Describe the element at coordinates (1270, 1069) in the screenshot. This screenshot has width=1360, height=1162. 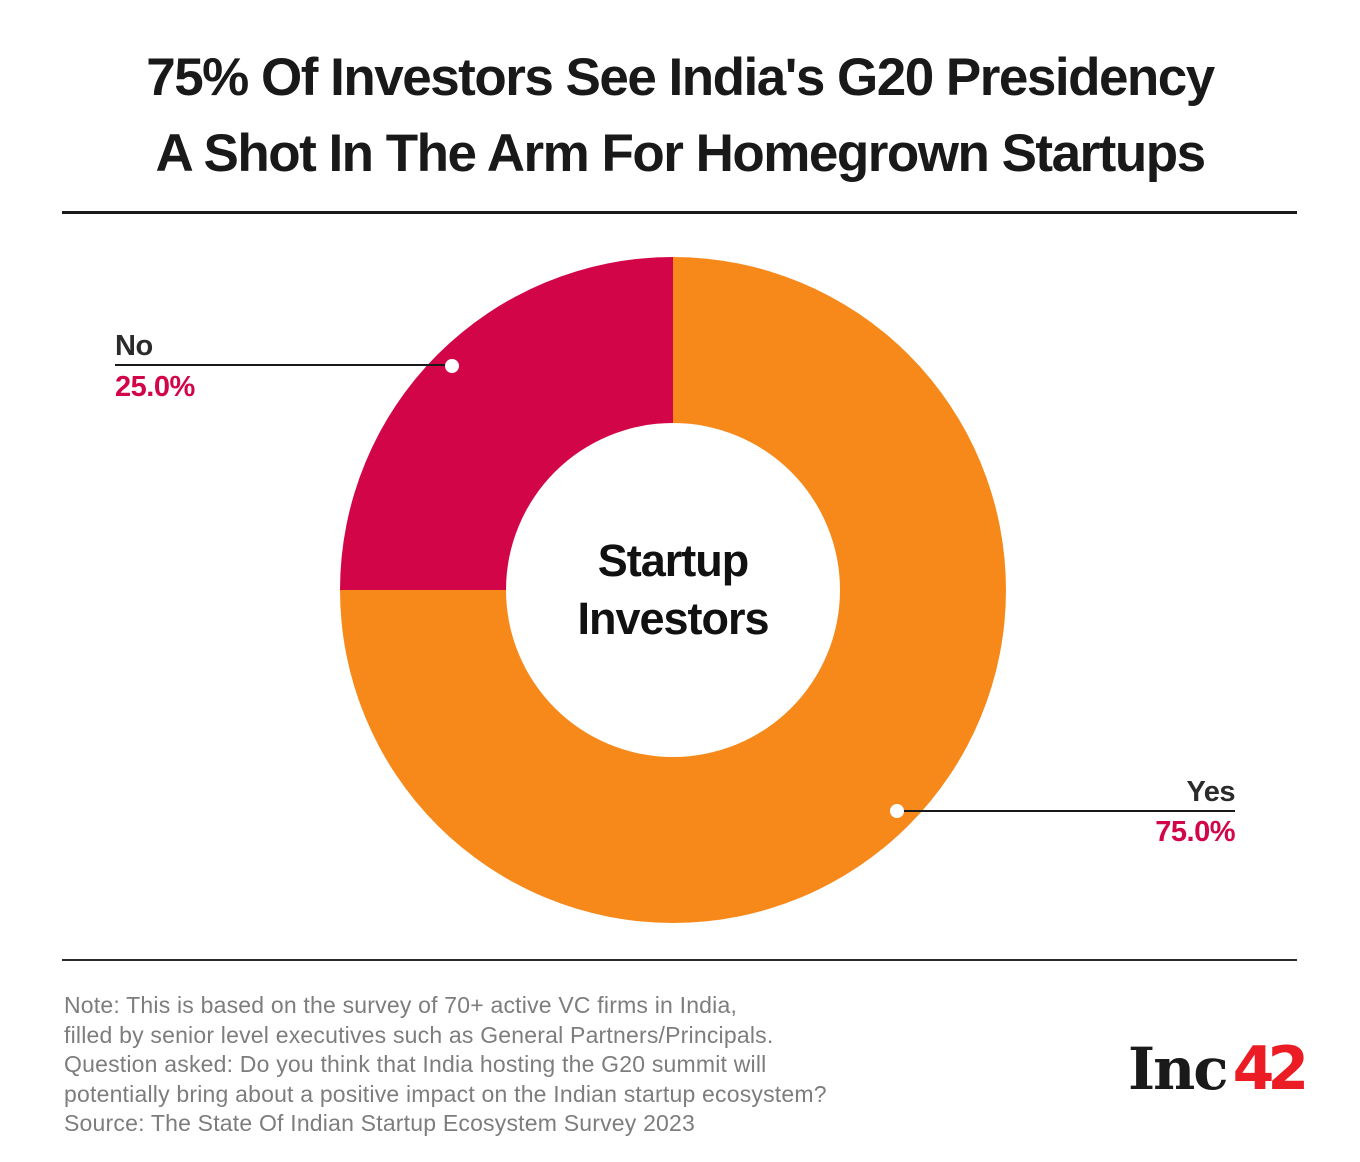
I see `inc42-logo-42: 42` at that location.